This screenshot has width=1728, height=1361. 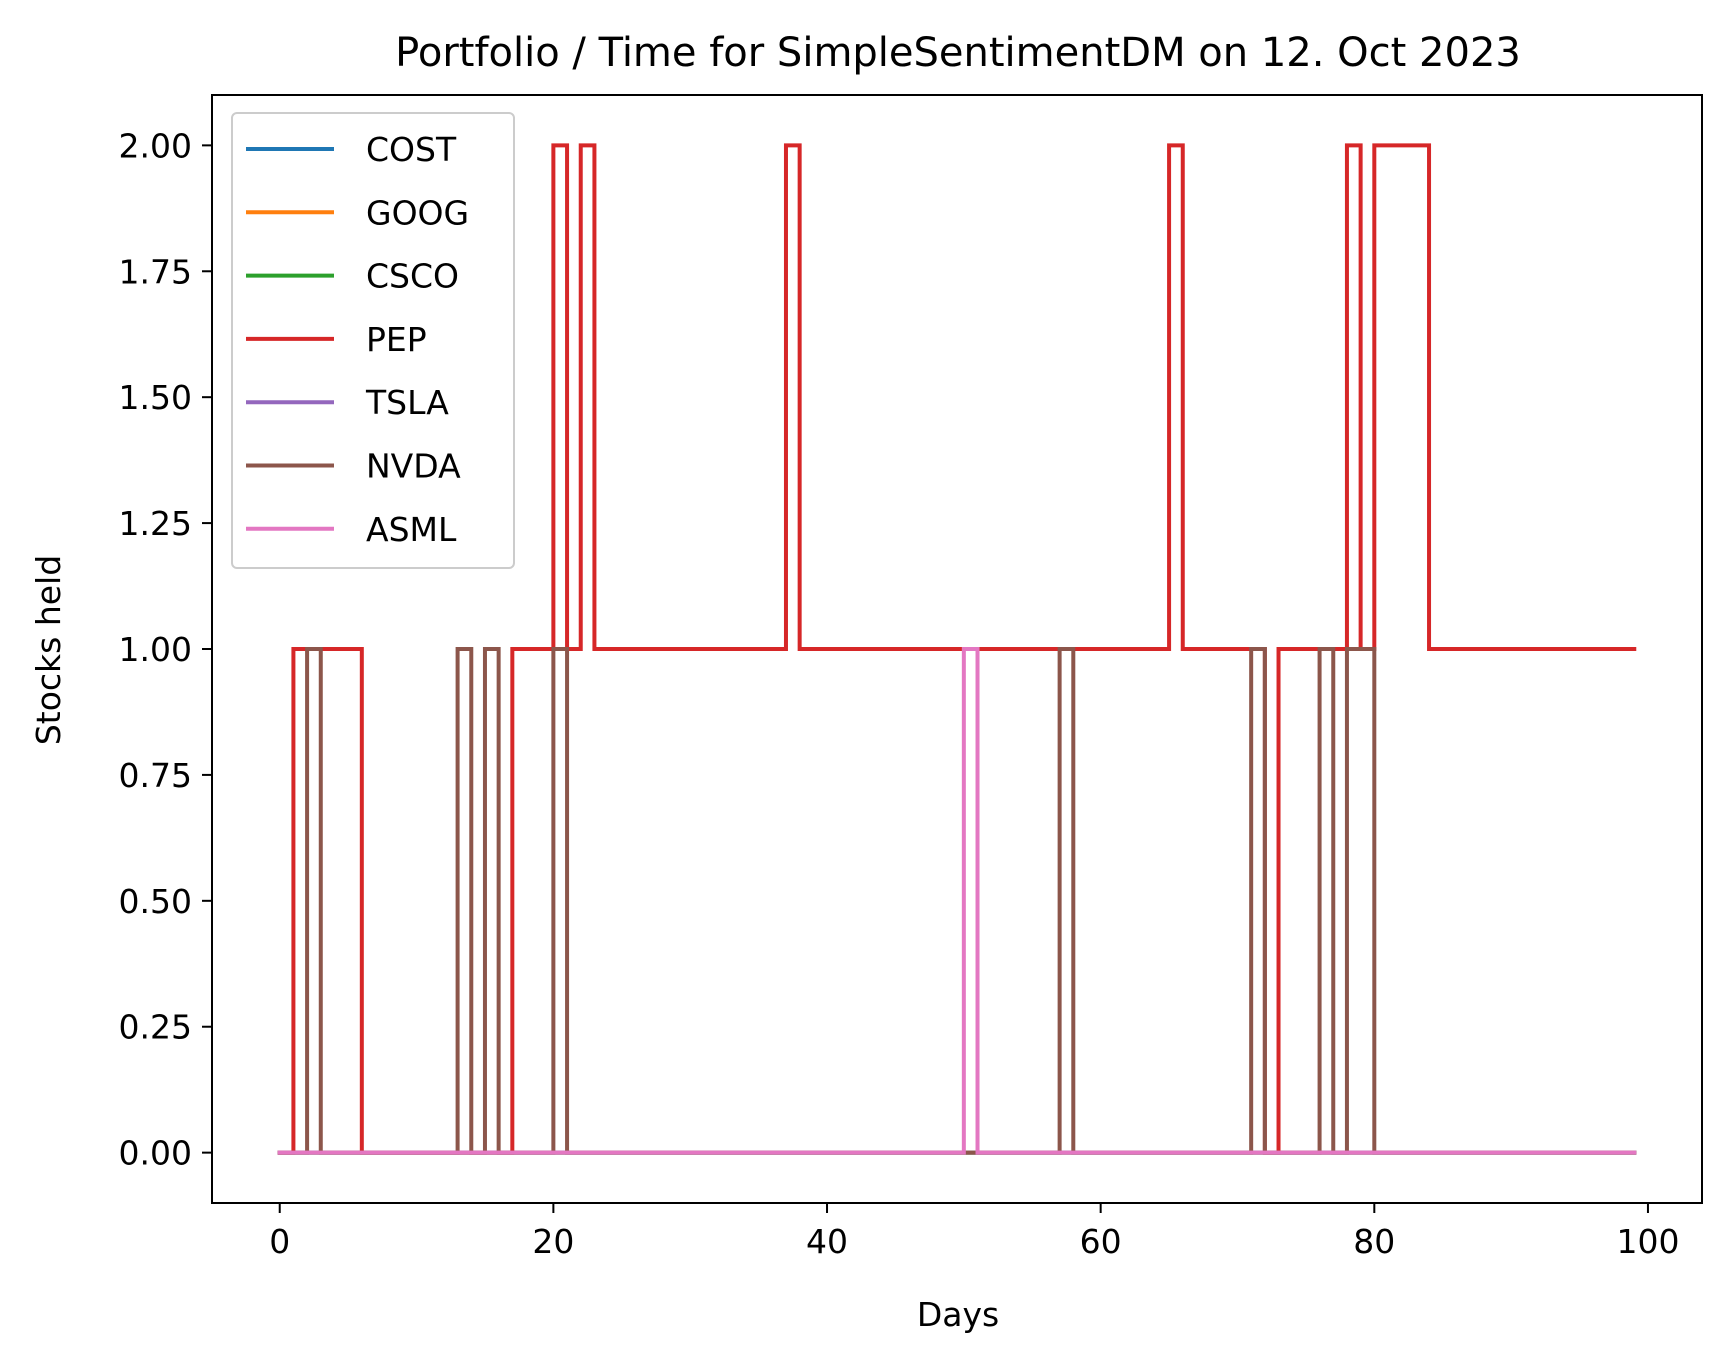 I want to click on y-tick-label: 0.00, so click(x=155, y=1153).